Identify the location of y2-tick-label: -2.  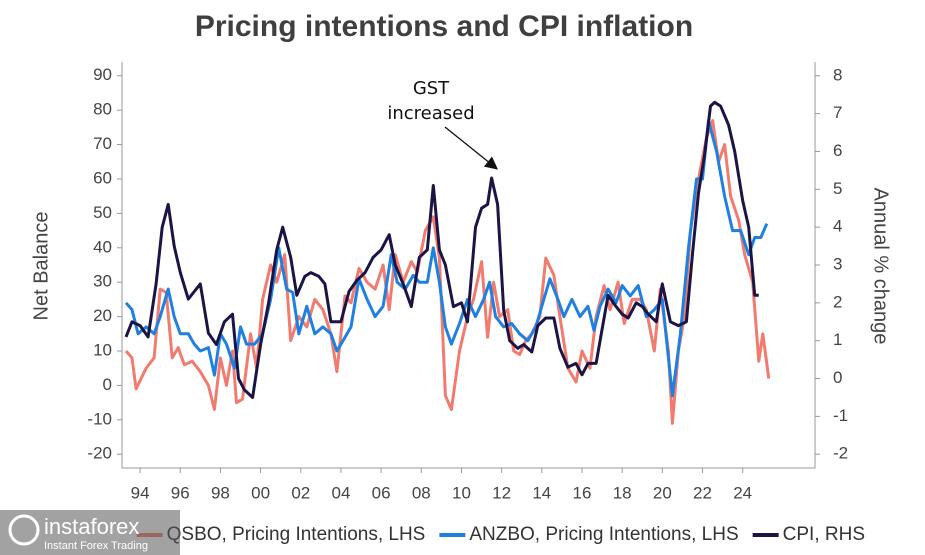
(840, 453).